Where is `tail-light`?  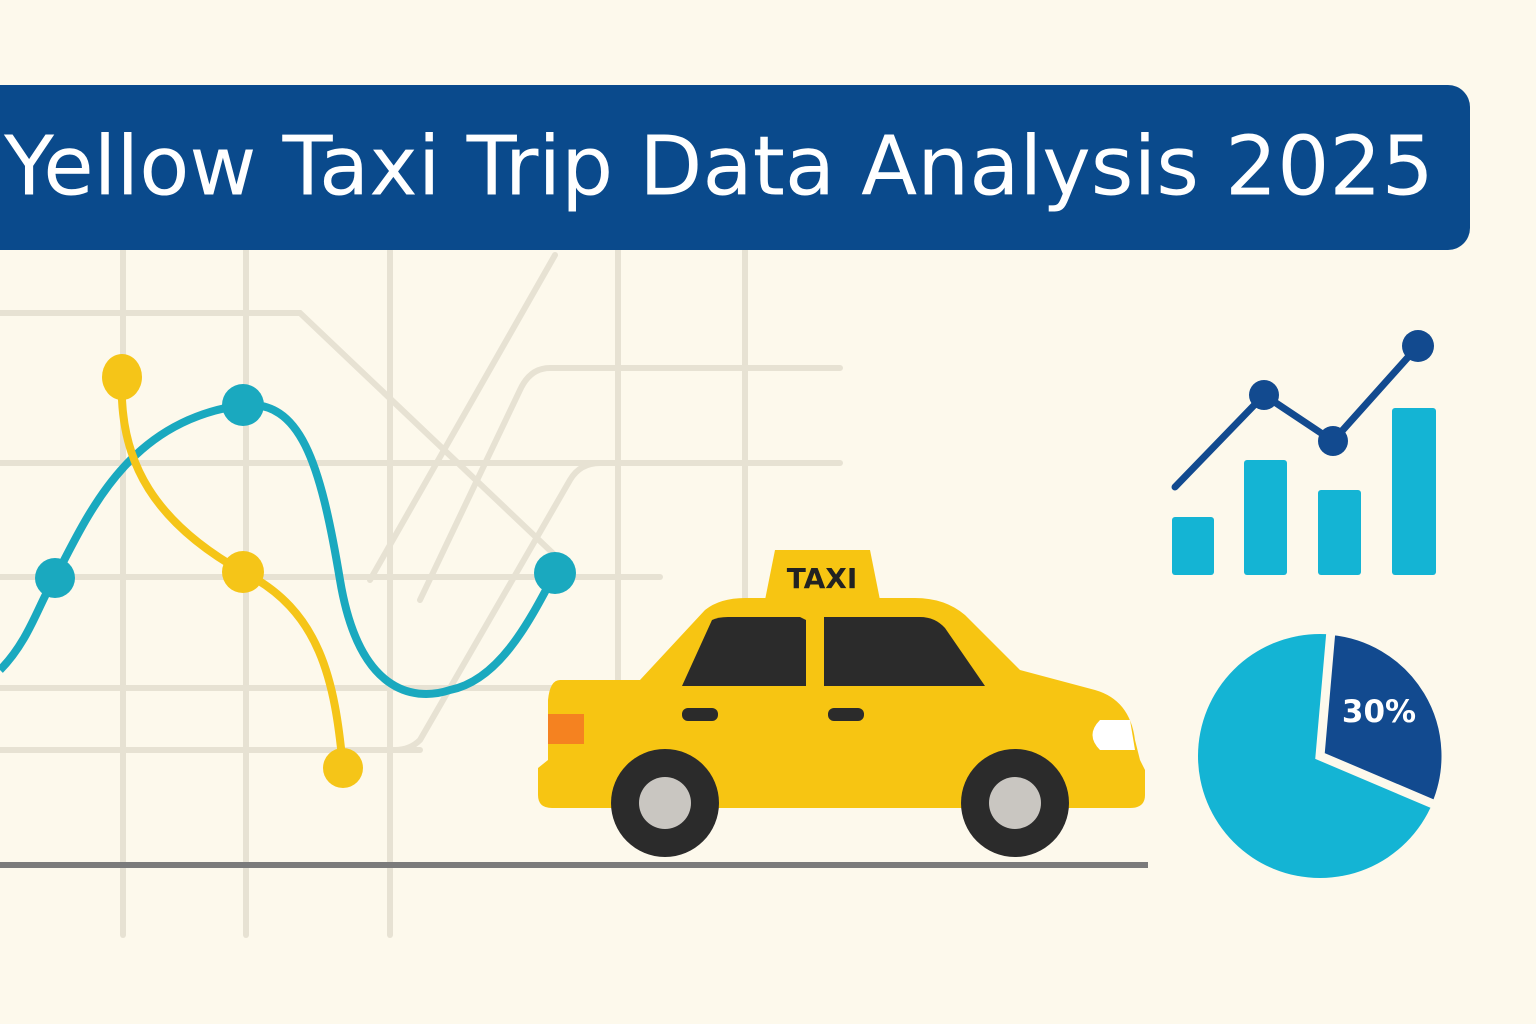
tail-light is located at coordinates (566, 729).